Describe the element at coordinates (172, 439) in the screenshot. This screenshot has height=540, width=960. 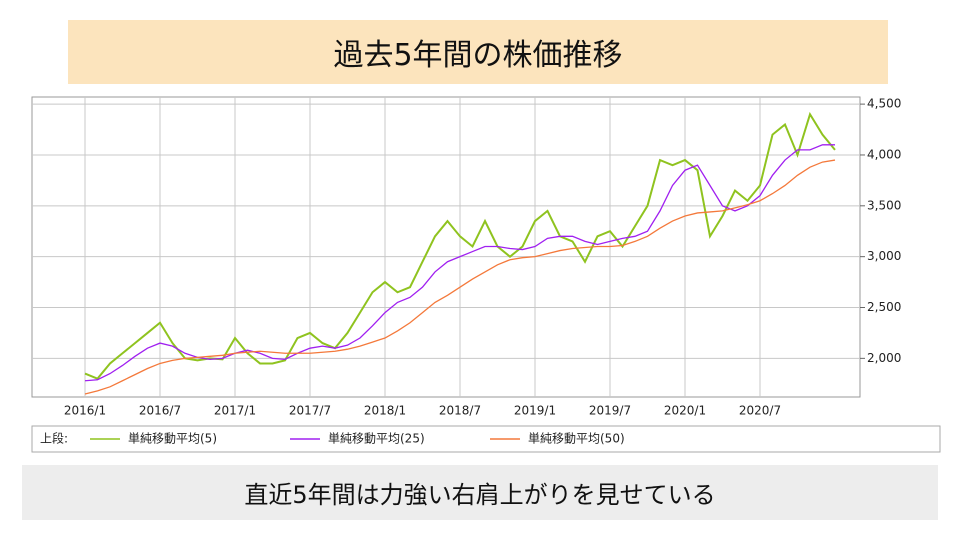
I see `legend-label: 単純移動平均(5)` at that location.